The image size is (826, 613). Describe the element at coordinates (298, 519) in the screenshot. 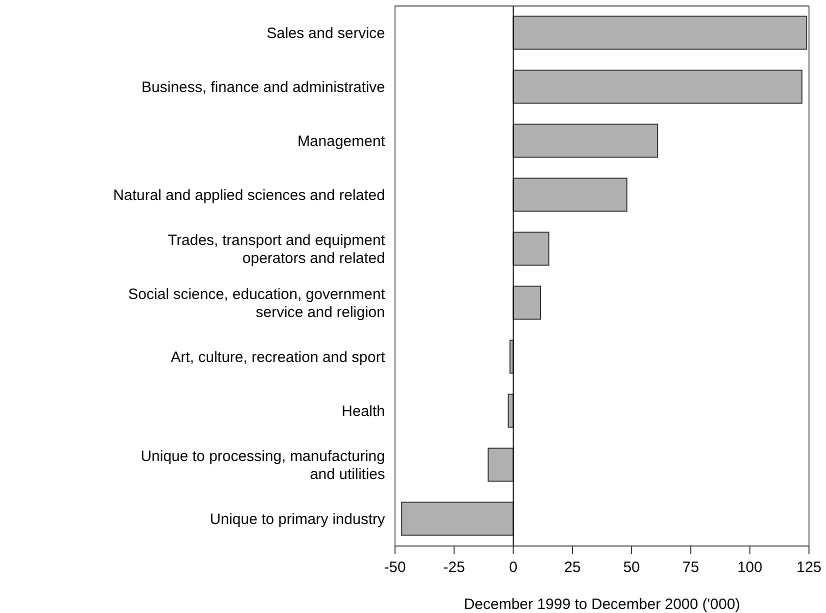

I see `y-tick-label: Unique to primary industry` at that location.